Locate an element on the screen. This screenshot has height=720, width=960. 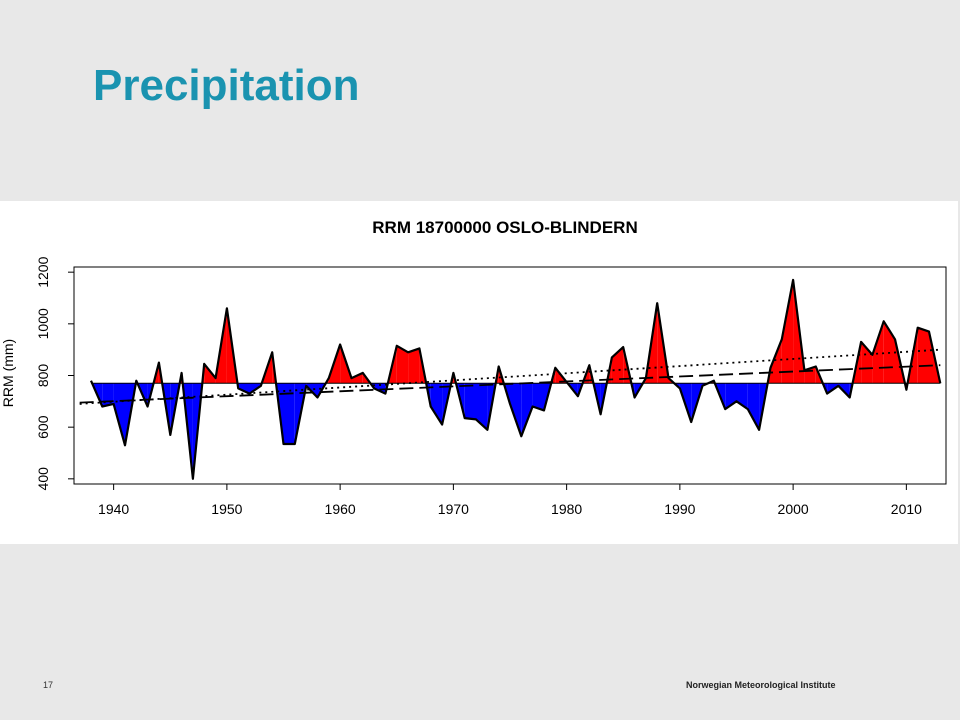
organization-name: Norwegian Meteorological Institute is located at coordinates (761, 685).